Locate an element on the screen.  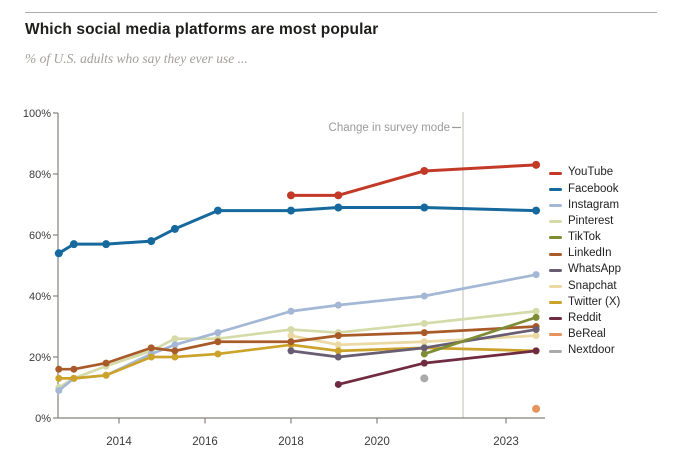
legend-item-reddit: Reddit is located at coordinates (585, 319).